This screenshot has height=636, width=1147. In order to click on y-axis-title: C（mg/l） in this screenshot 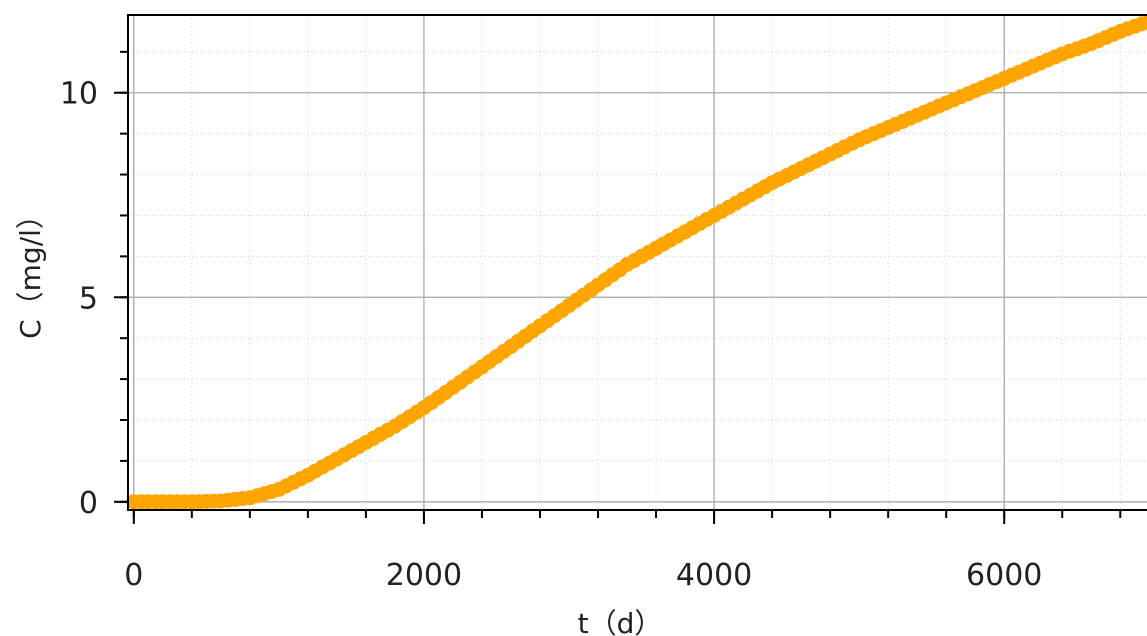, I will do `click(30, 270)`.